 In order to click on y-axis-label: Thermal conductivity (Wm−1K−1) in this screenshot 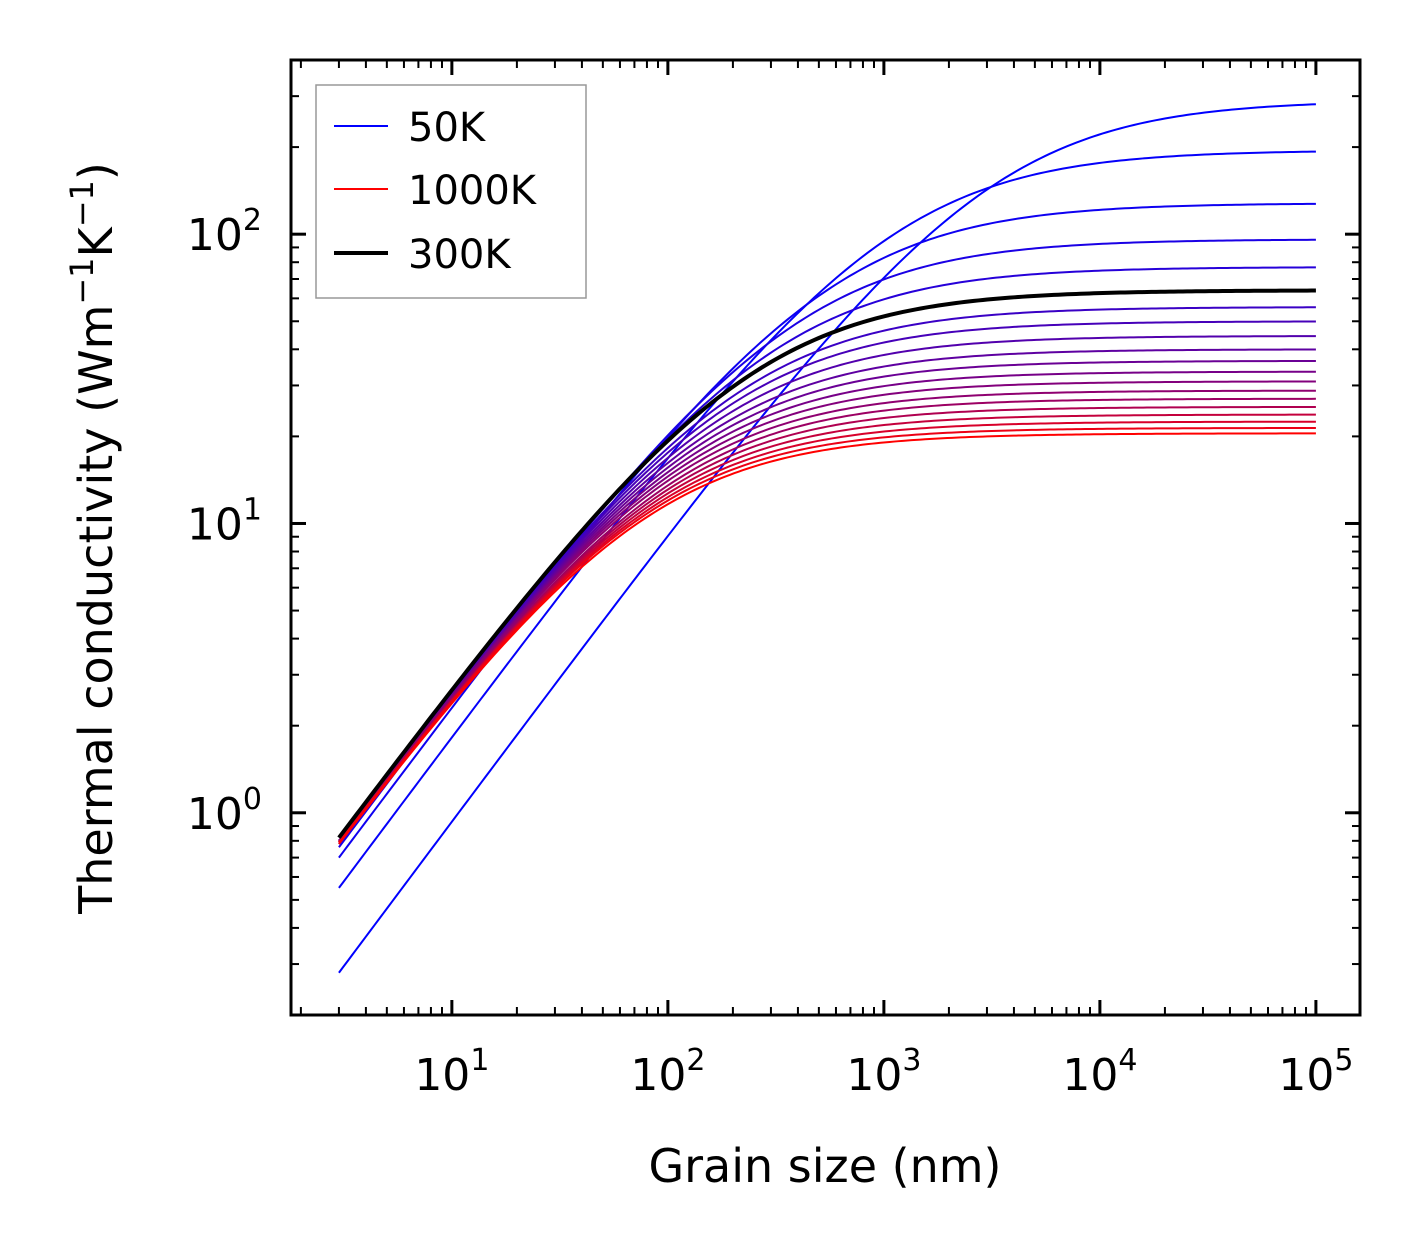, I will do `click(93, 538)`.